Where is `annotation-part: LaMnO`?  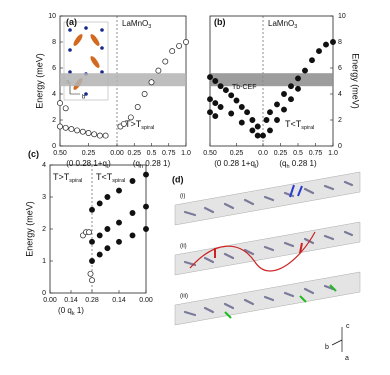 annotation-part: LaMnO is located at coordinates (135, 23).